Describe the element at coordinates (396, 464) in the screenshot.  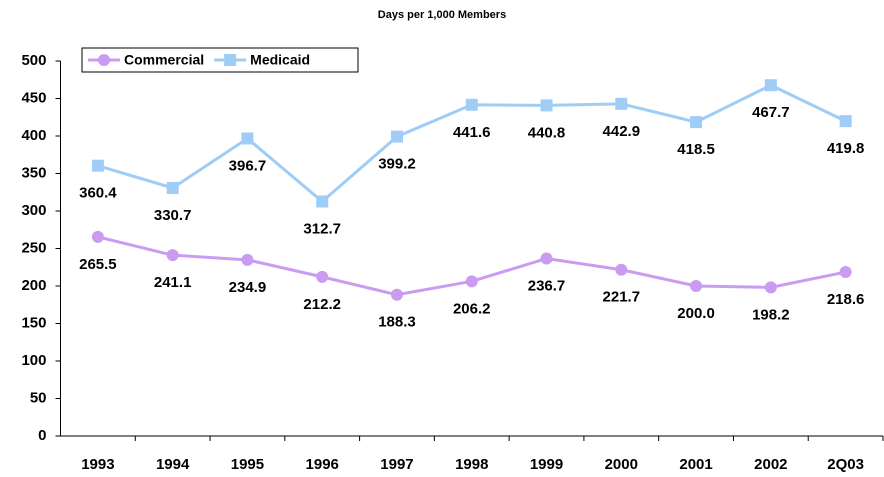
I see `x-tick-label: 1997` at that location.